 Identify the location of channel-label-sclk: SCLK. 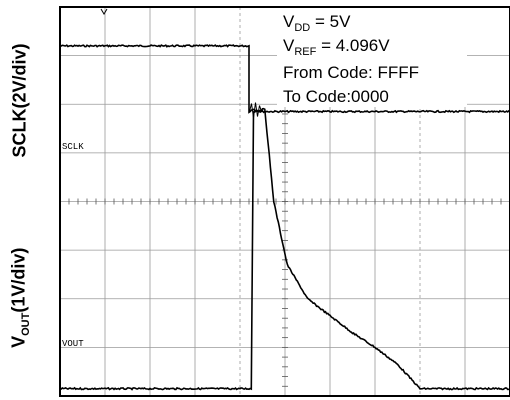
(73, 147).